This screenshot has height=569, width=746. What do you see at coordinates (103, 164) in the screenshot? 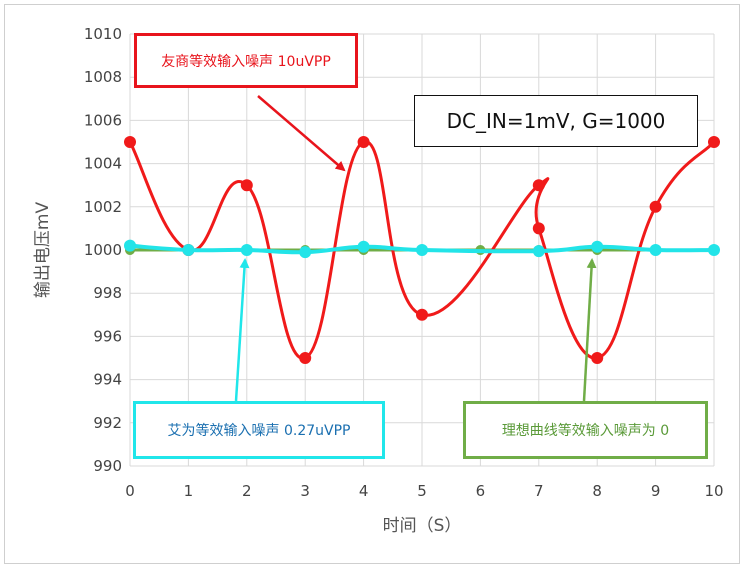
I see `y-tick-label: 1004` at bounding box center [103, 164].